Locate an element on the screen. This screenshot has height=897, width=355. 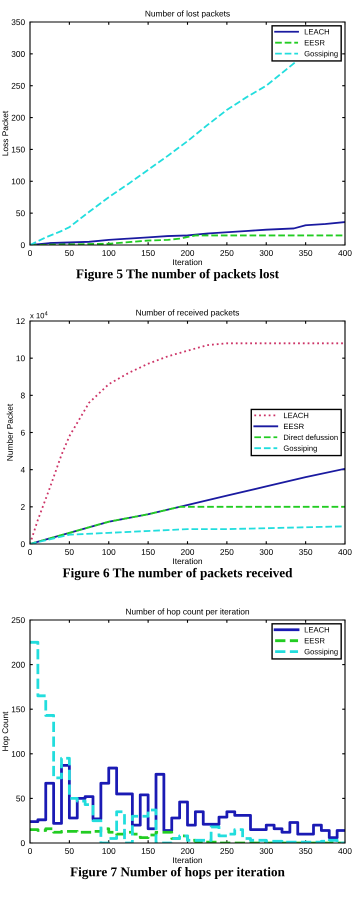
chart-title: Number of lost packets is located at coordinates (188, 14).